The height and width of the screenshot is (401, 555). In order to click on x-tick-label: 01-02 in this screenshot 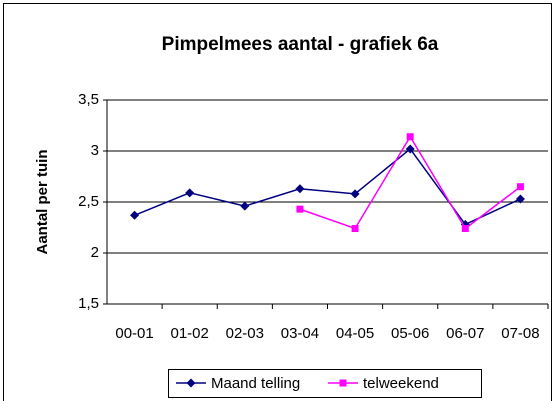, I will do `click(190, 333)`.